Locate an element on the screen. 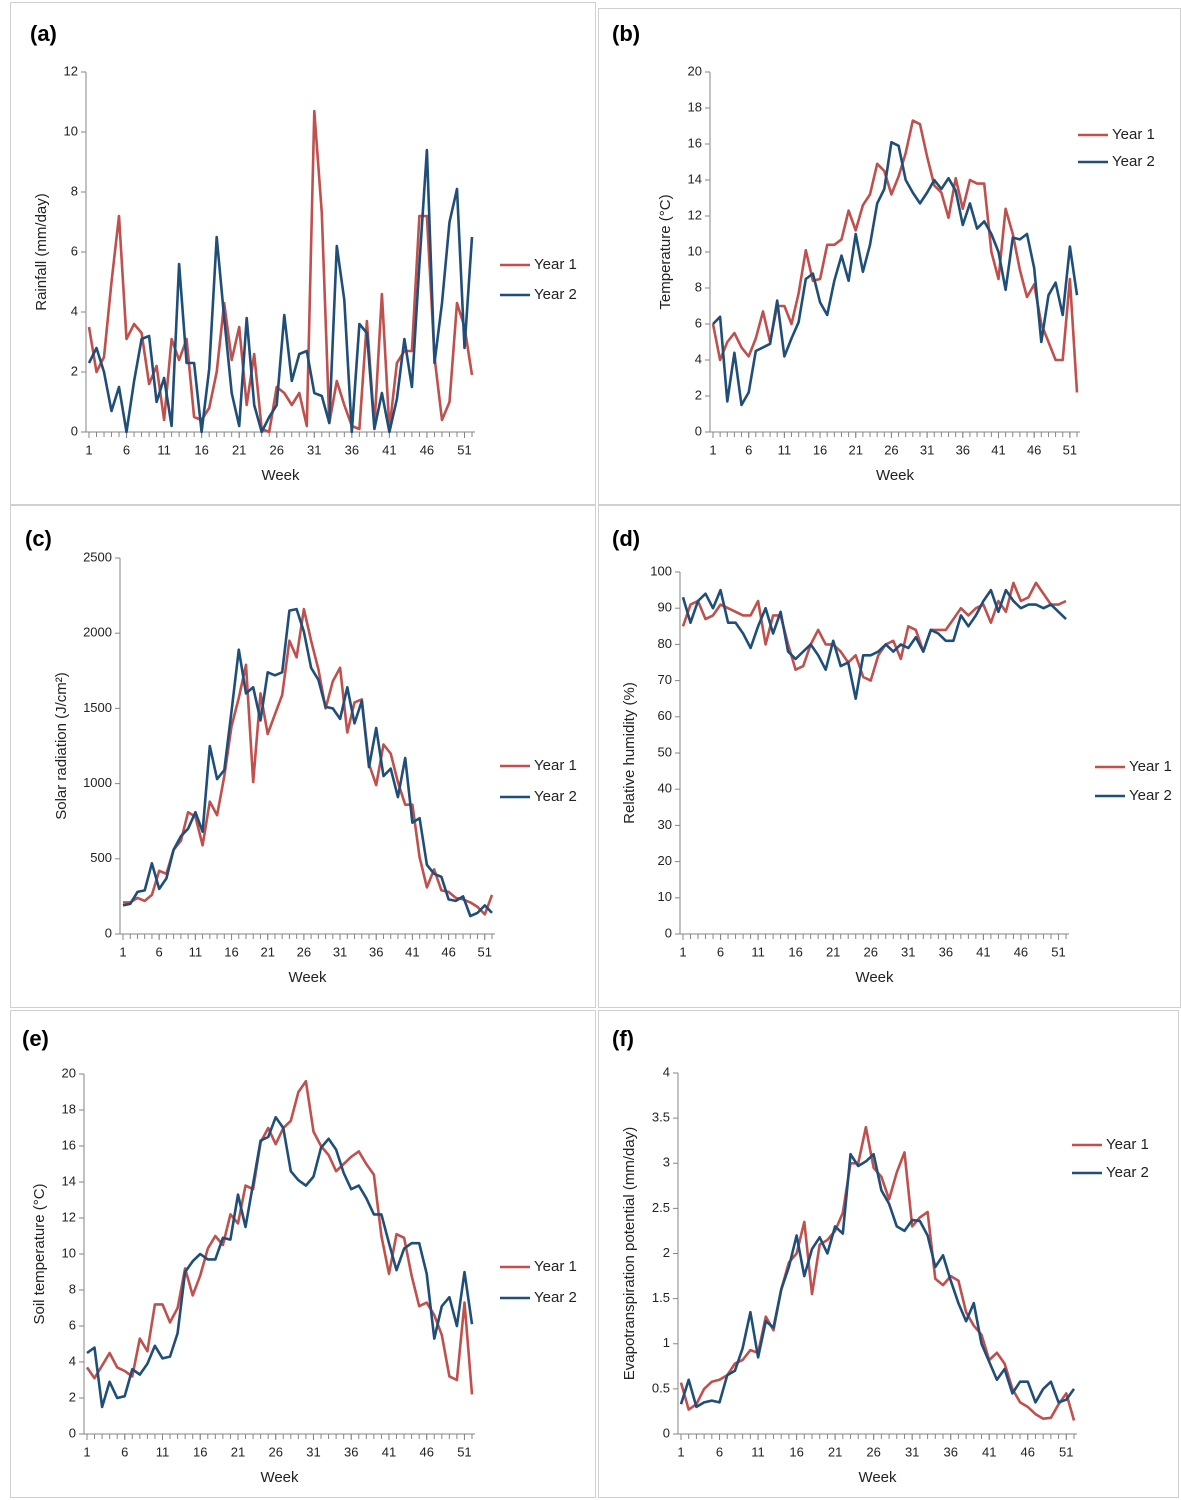 The width and height of the screenshot is (1181, 1500). y-tick-label: 3.5 is located at coordinates (661, 1117).